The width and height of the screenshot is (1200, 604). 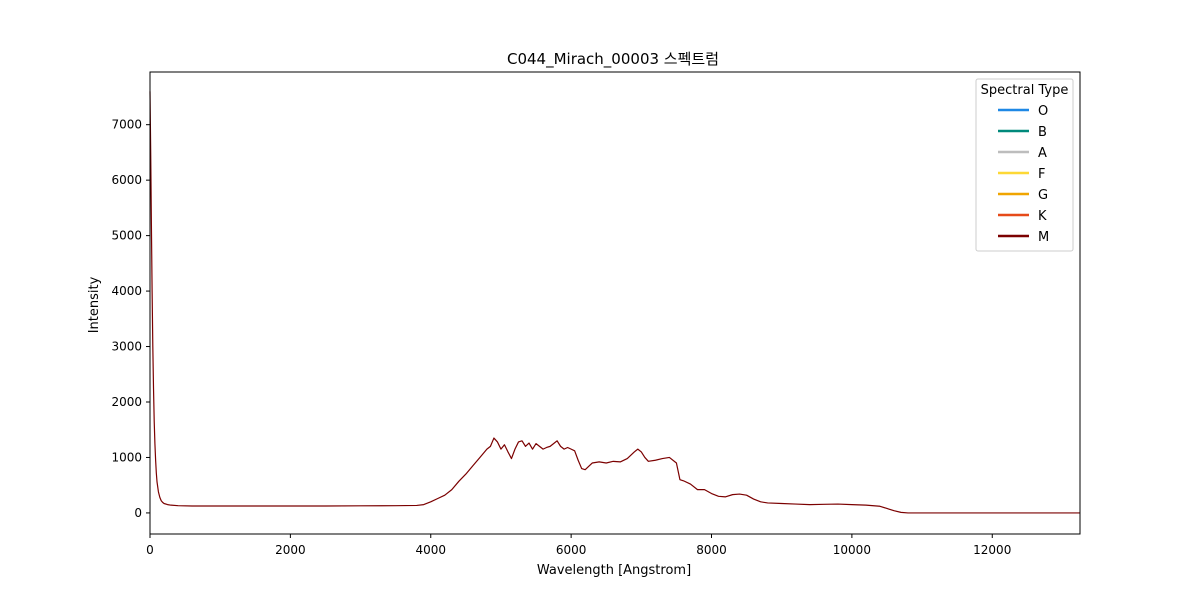 I want to click on y-axis-label: Intensity, so click(x=94, y=304).